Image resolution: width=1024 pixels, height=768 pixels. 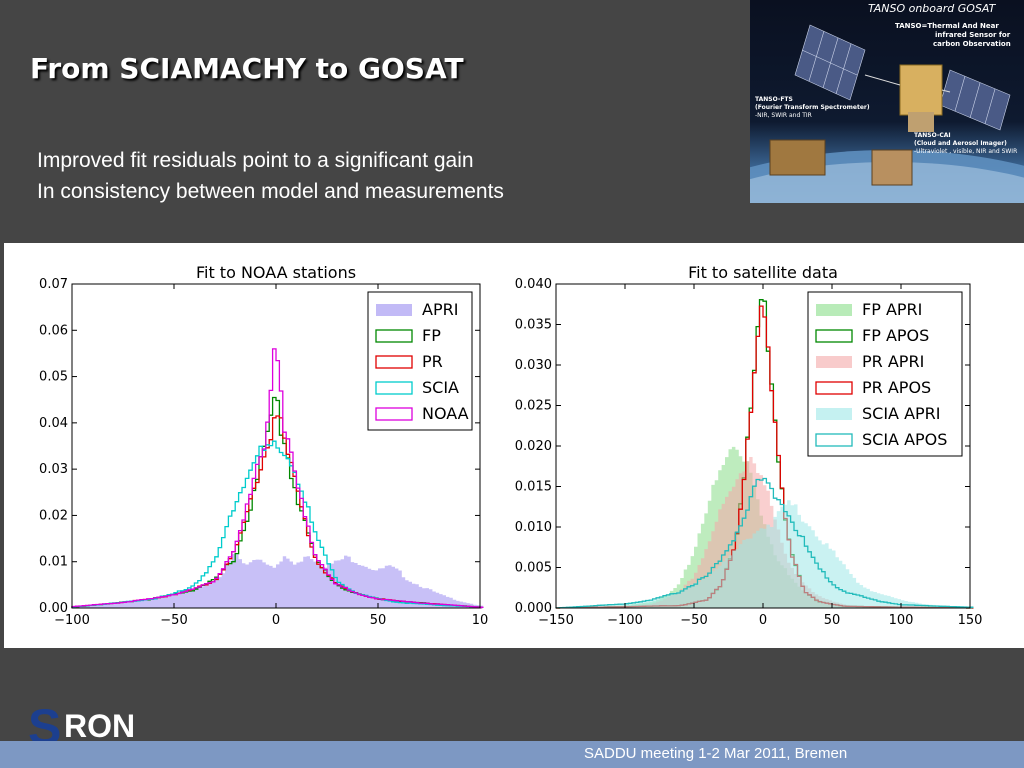 I want to click on y-tick-label: 0.005, so click(x=533, y=568).